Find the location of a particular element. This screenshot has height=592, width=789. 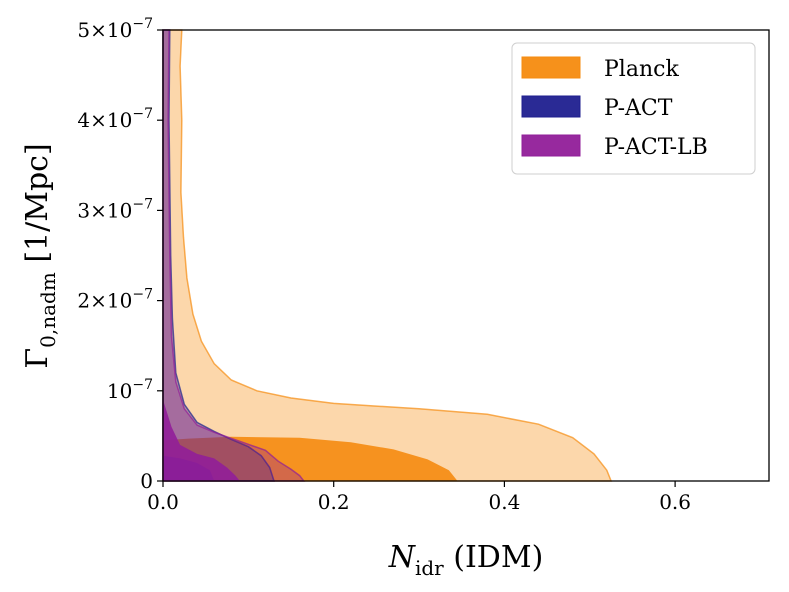

y-tick-label: 3×10⁻⁷ is located at coordinates (115, 209).